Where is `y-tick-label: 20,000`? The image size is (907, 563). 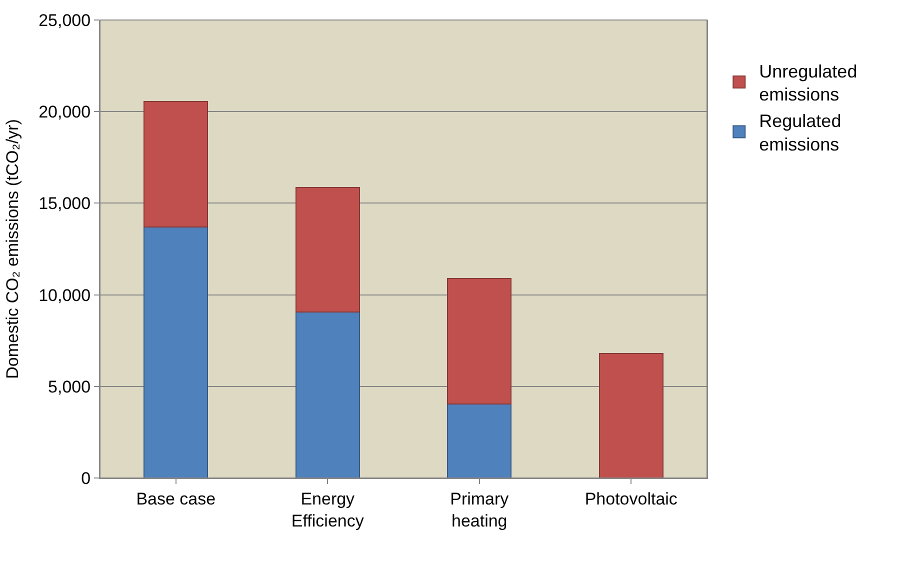 y-tick-label: 20,000 is located at coordinates (64, 112).